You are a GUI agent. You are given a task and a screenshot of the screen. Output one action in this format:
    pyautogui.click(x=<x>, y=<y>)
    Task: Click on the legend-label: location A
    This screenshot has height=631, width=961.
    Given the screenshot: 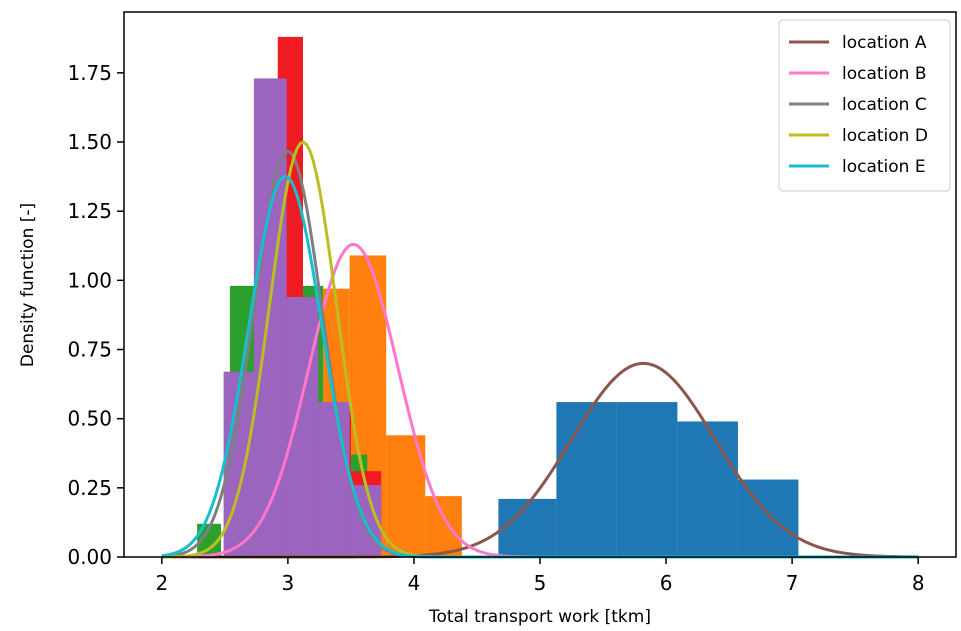 What is the action you would take?
    pyautogui.click(x=884, y=43)
    